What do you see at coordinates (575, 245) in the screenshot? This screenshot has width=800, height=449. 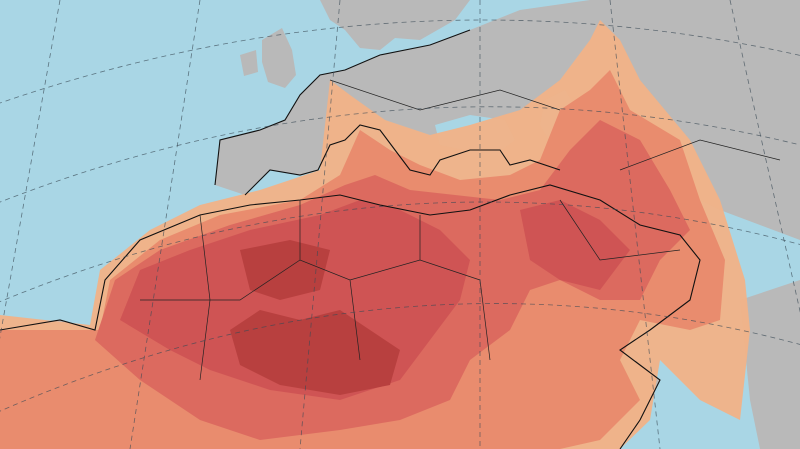 I see `dust-level-4-arabia` at bounding box center [575, 245].